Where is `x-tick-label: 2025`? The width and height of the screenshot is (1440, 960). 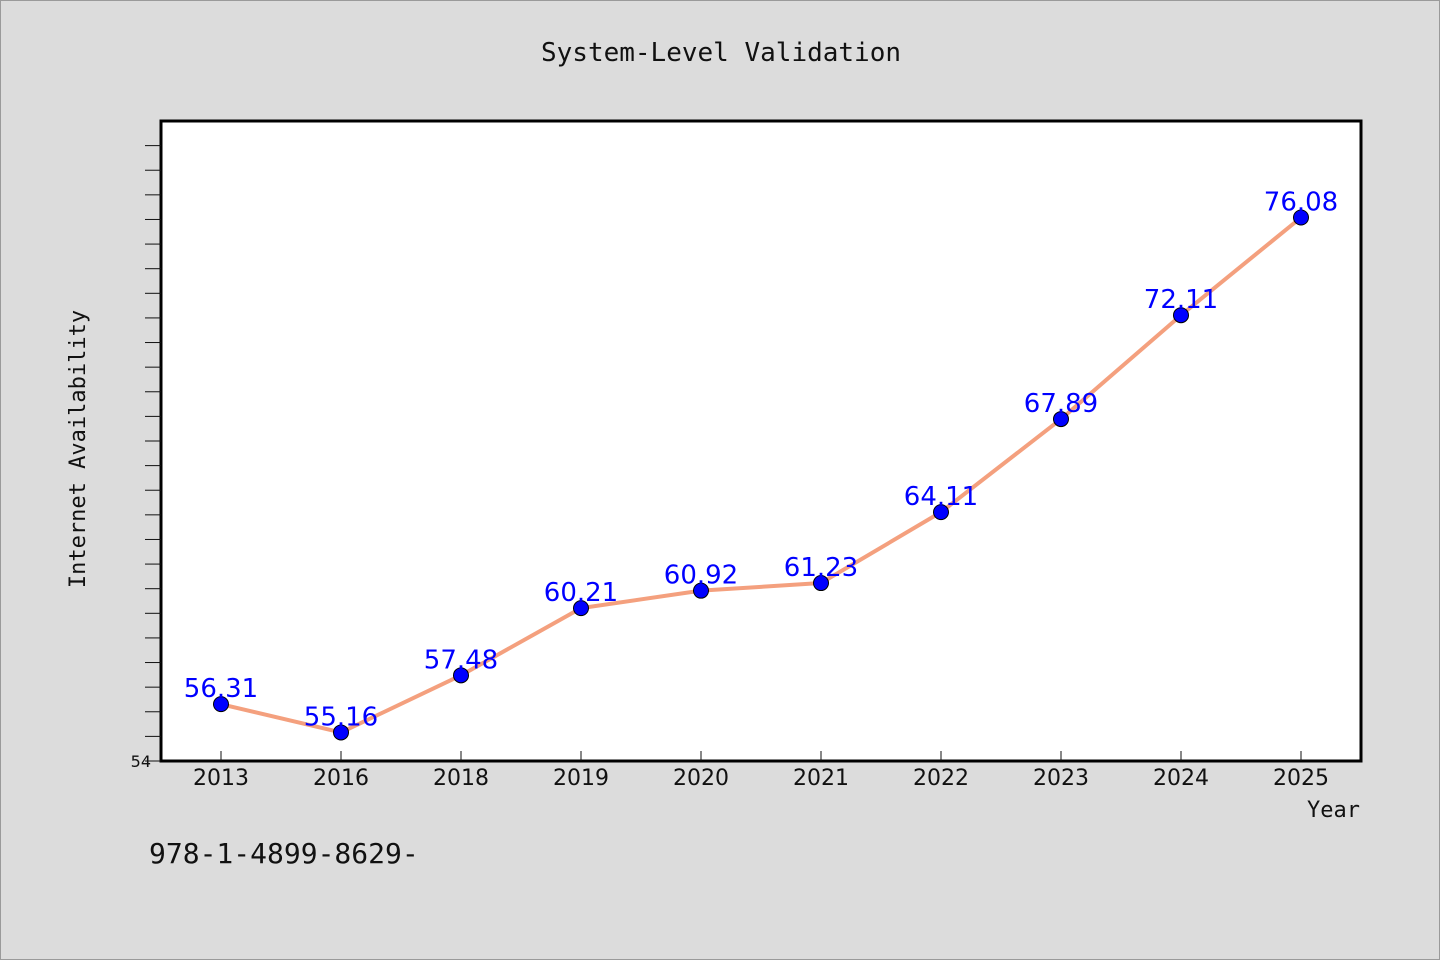
x-tick-label: 2025 is located at coordinates (1301, 778).